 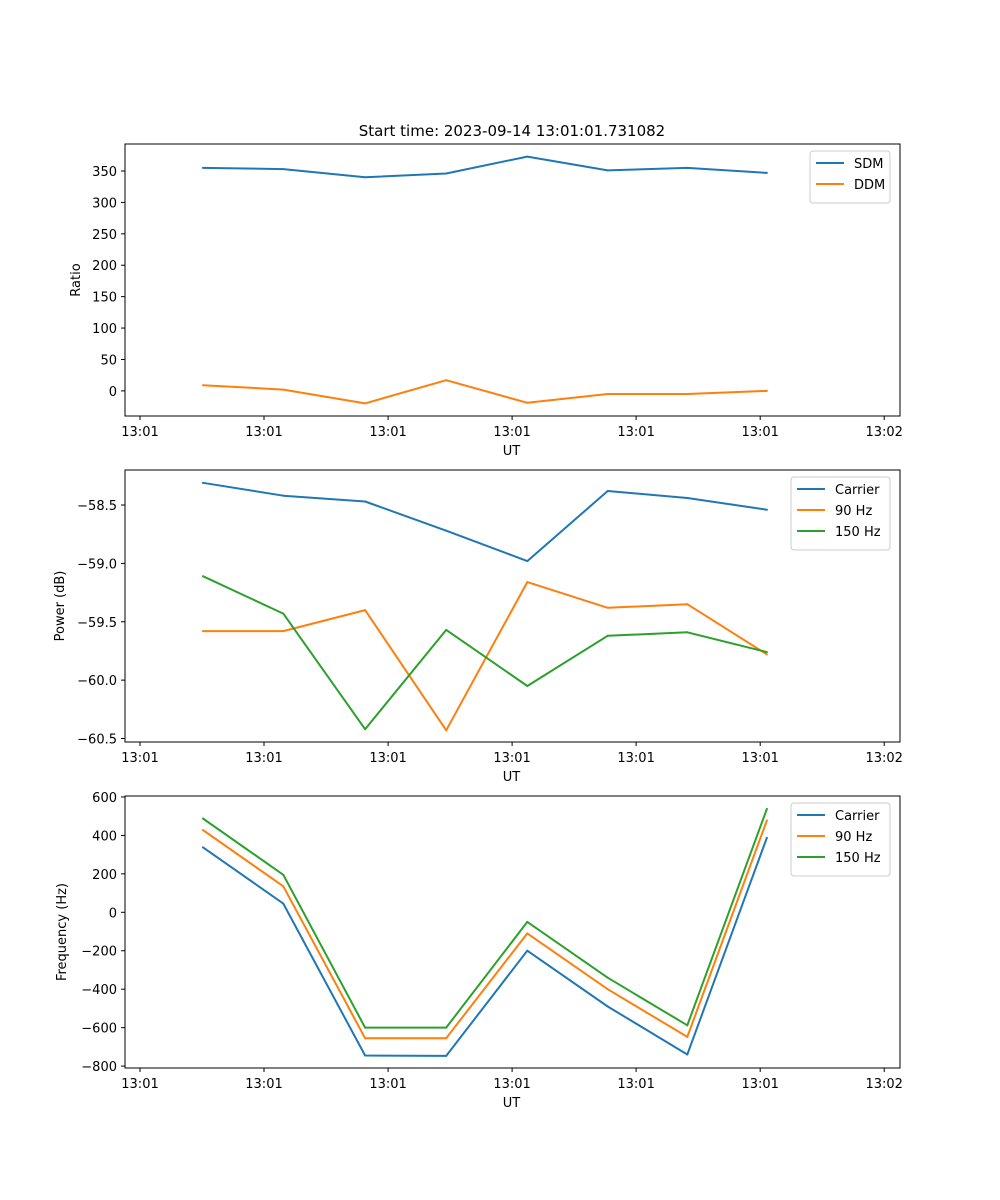 I want to click on power-legend-label-150-hz: 150 Hz, so click(x=858, y=532).